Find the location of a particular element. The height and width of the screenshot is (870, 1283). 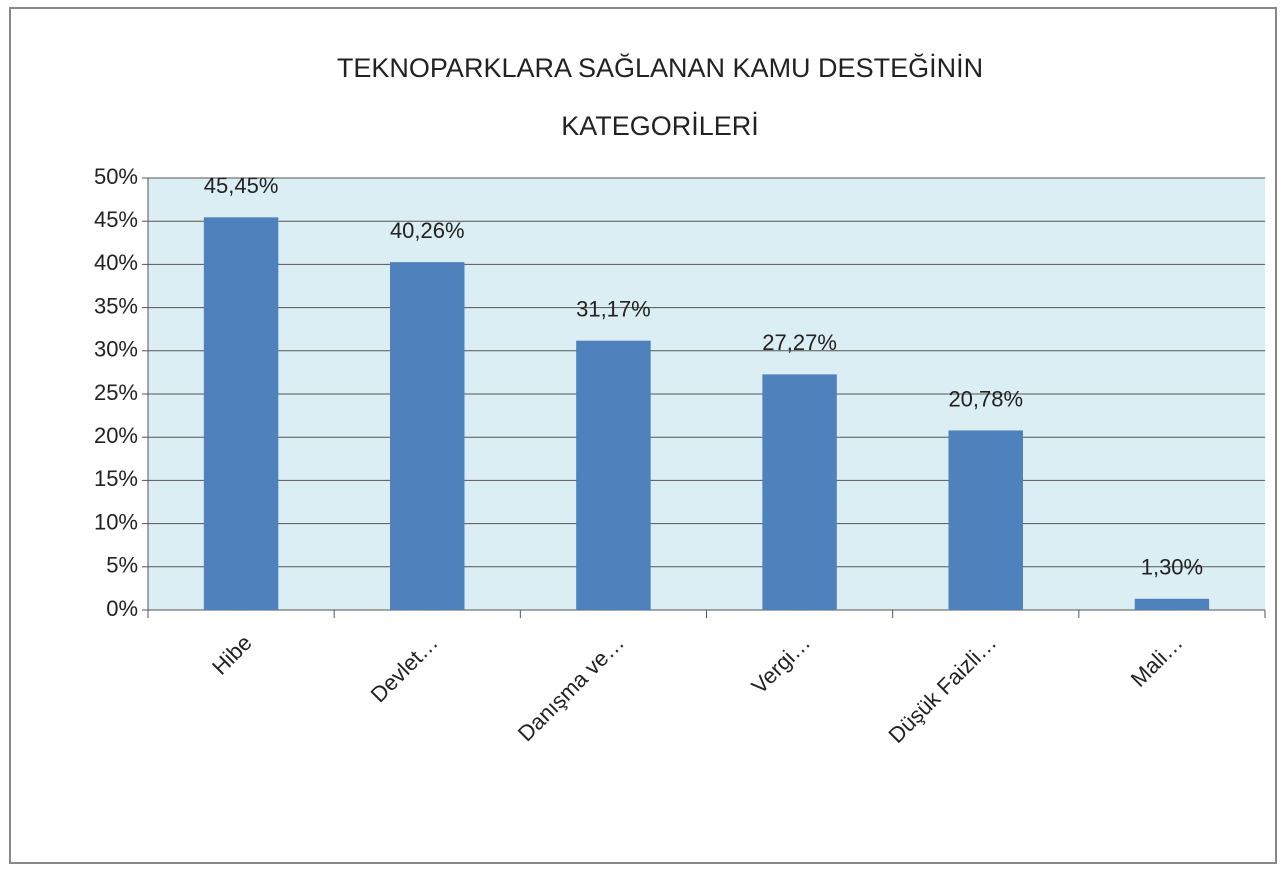

data-label: 31,17% is located at coordinates (613, 309).